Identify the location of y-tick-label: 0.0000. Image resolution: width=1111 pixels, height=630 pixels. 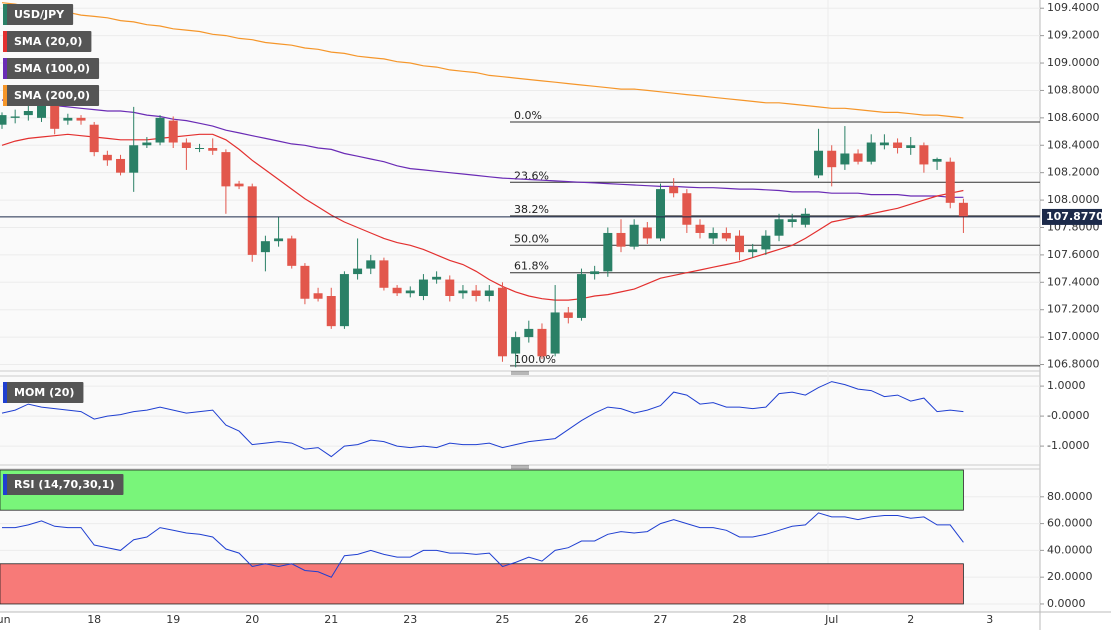
(1066, 603).